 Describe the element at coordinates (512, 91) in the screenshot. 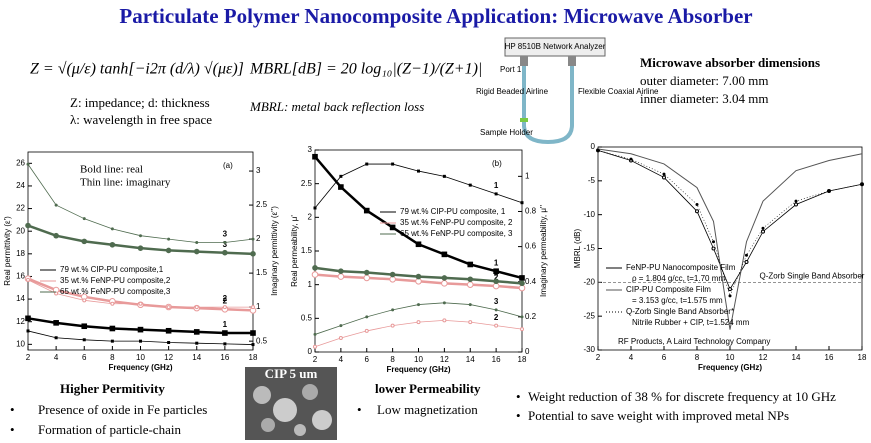

I see `label: Rigid Beaded Airline` at that location.